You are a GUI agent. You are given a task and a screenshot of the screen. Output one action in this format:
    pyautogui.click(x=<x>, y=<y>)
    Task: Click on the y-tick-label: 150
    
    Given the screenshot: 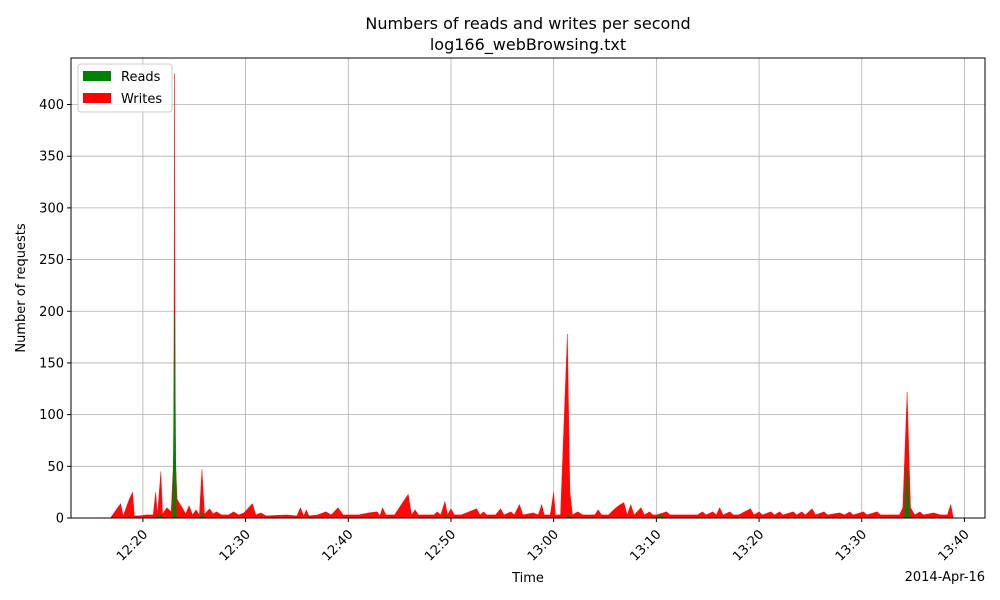 What is the action you would take?
    pyautogui.click(x=51, y=363)
    